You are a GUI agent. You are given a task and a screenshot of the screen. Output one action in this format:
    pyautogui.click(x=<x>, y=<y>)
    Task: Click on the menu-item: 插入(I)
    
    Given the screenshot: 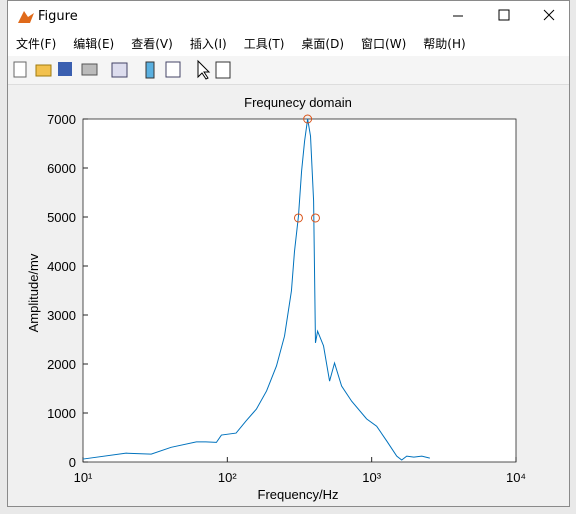 What is the action you would take?
    pyautogui.click(x=208, y=44)
    